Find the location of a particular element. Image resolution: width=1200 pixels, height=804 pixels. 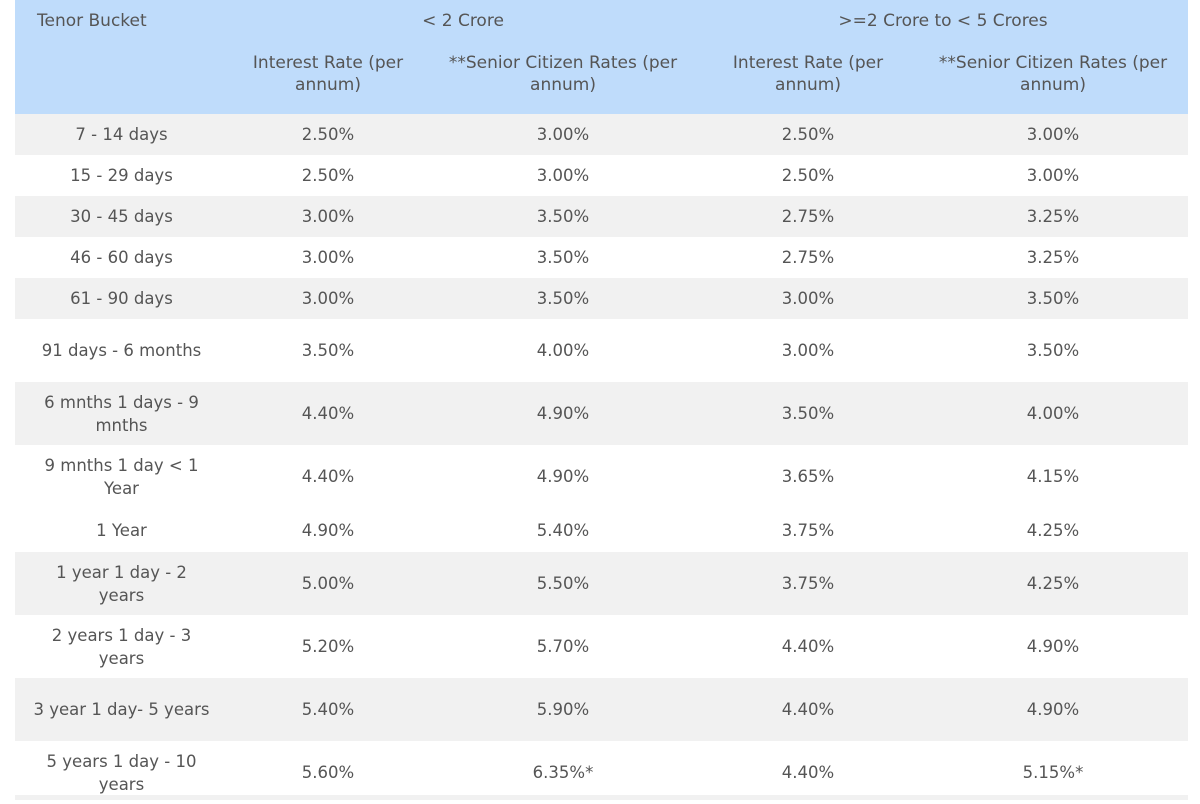

next-row-partial is located at coordinates (601, 797).